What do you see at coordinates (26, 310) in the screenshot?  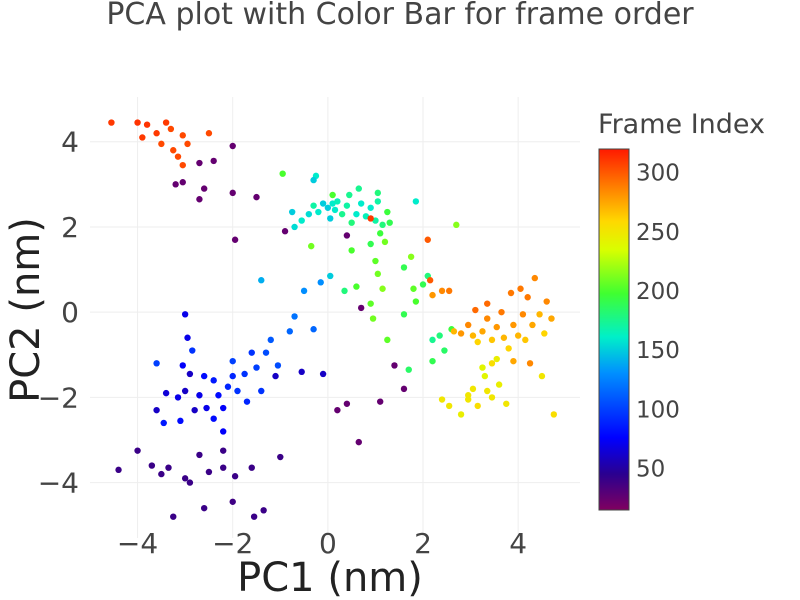 I see `y-axis-title: PC2 (nm)` at bounding box center [26, 310].